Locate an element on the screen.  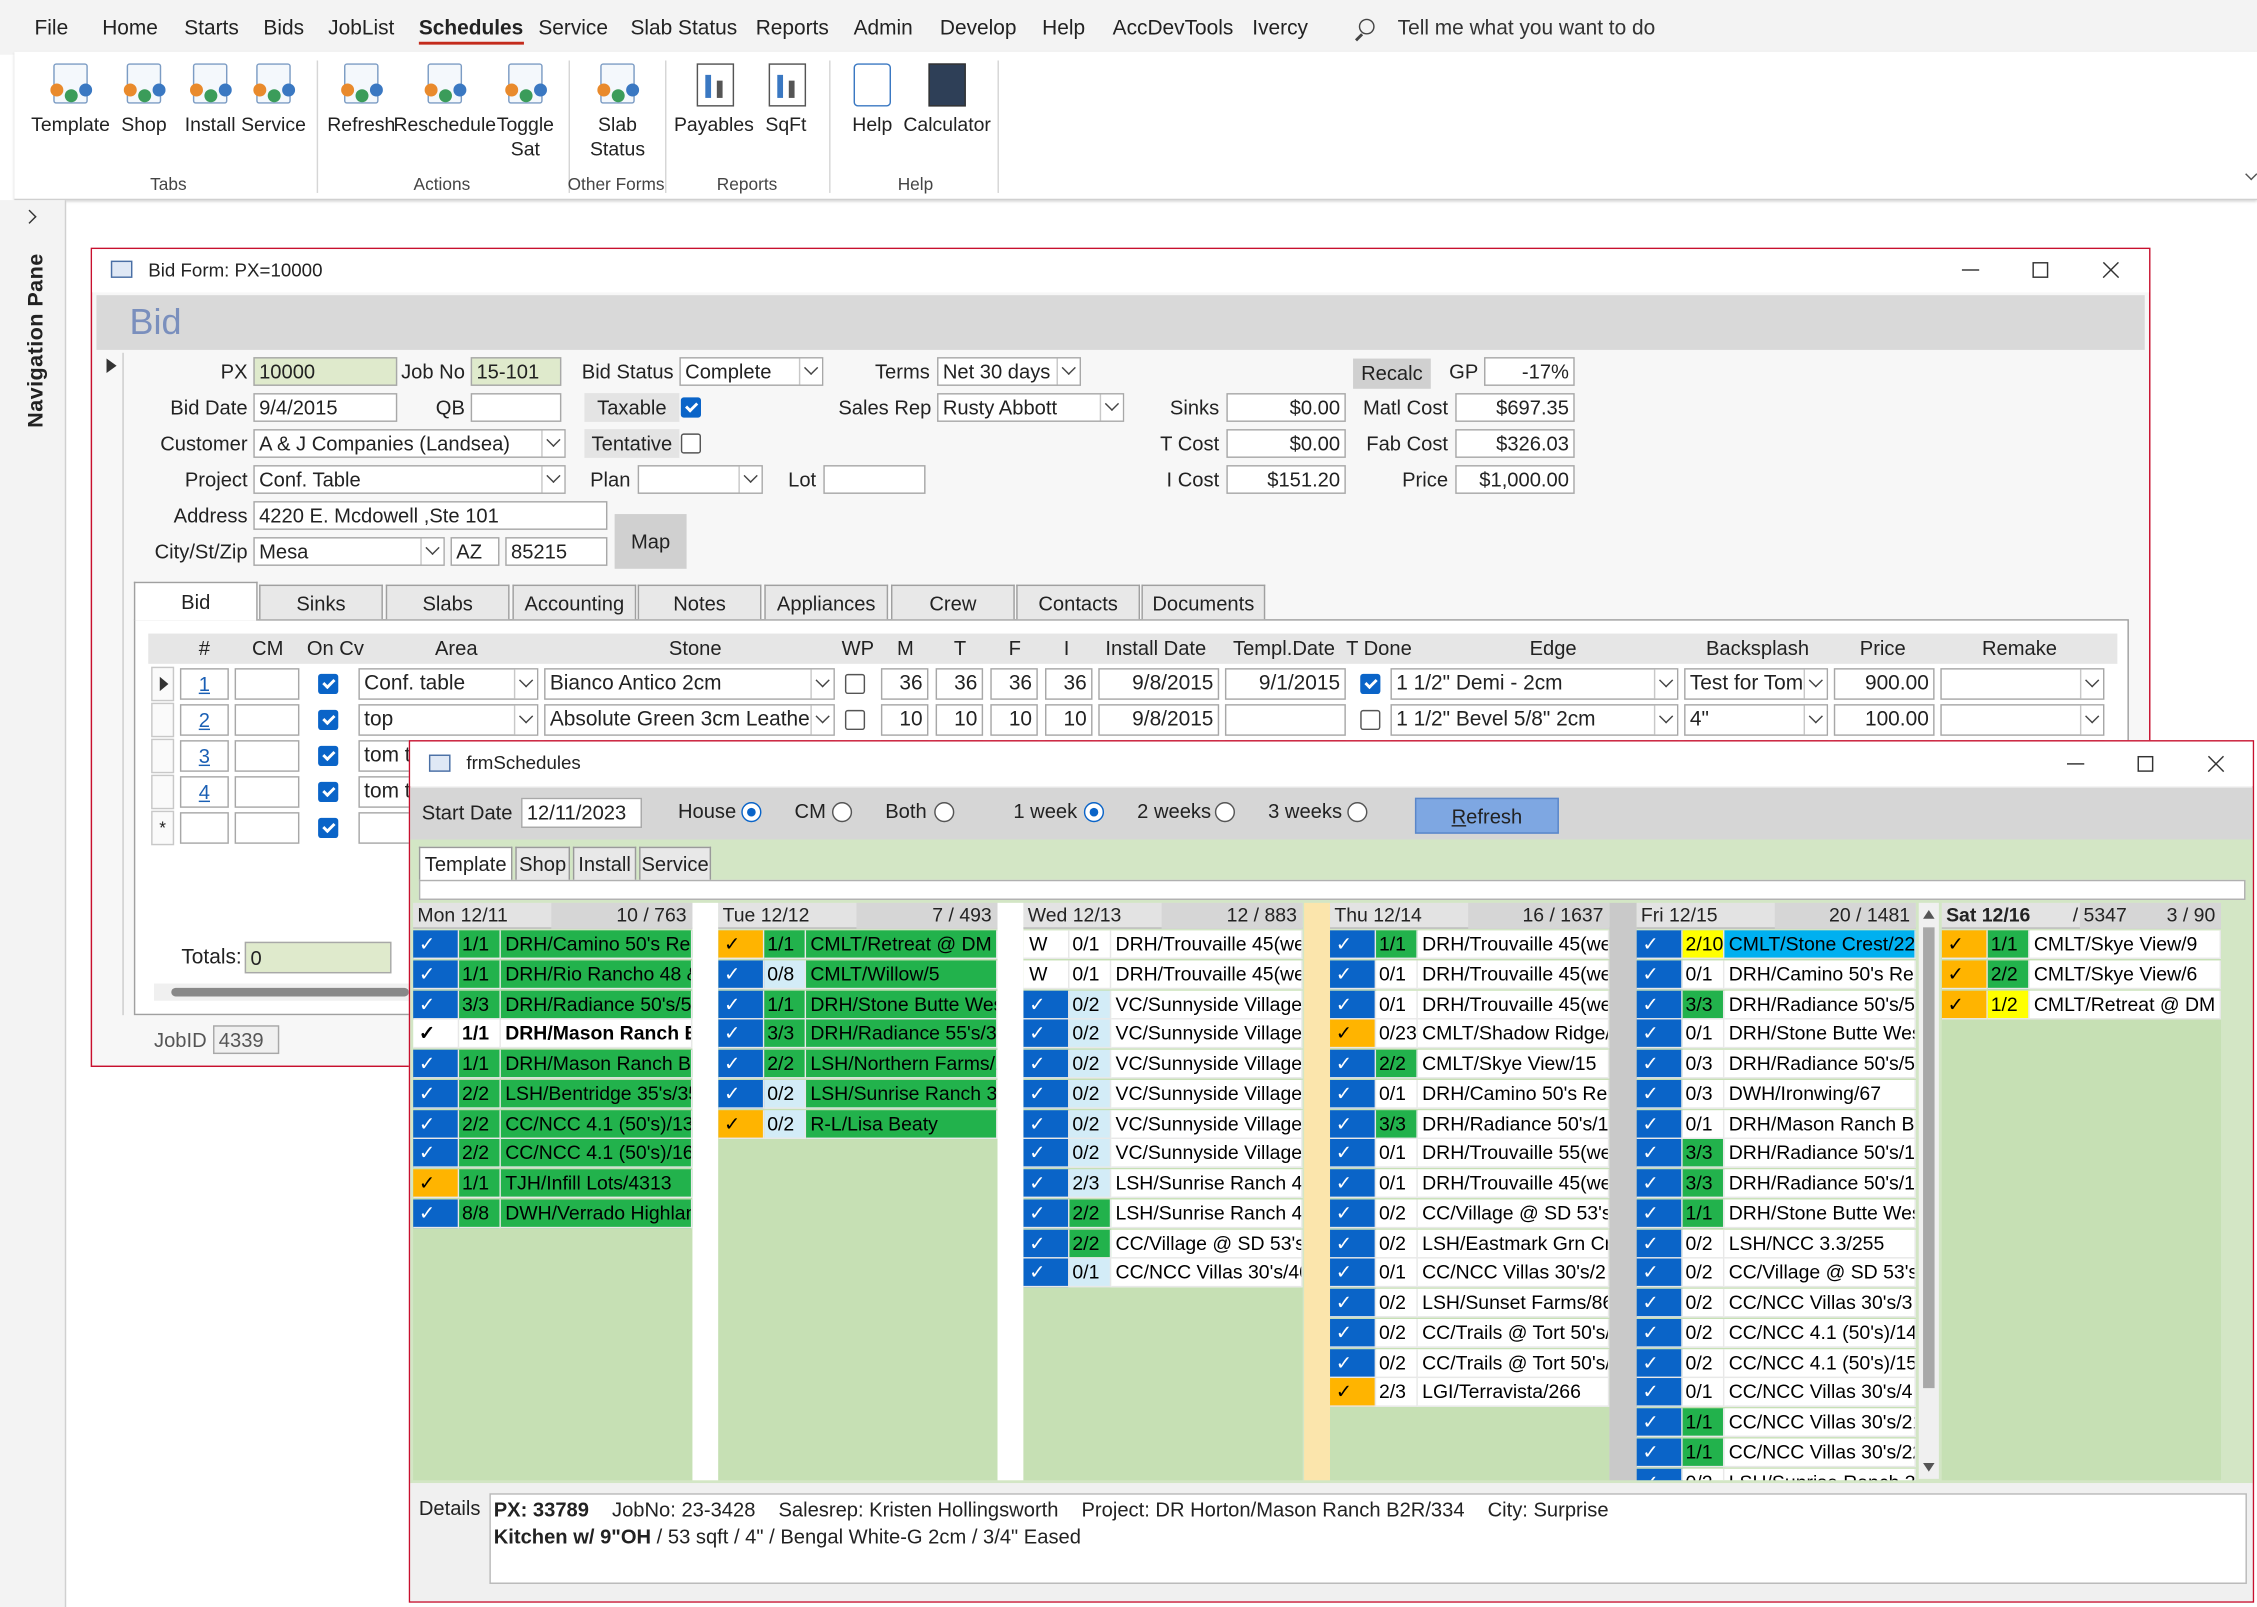
refresh-button: Refresh is located at coordinates (1487, 816).